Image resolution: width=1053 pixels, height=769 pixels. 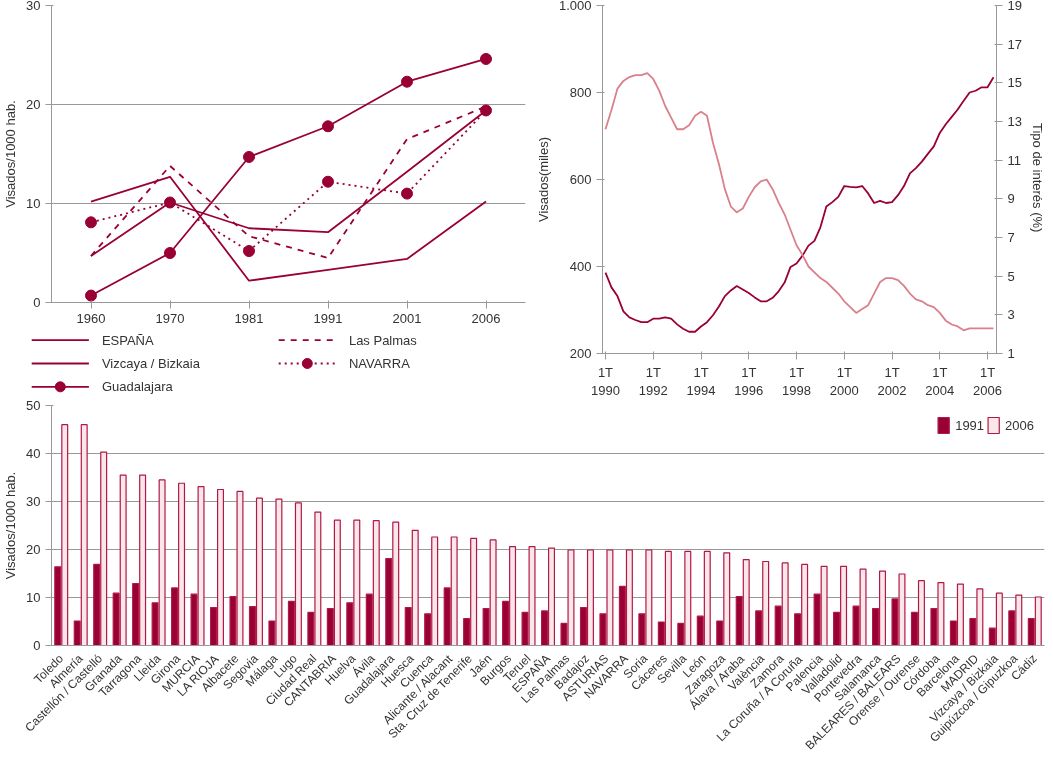 What do you see at coordinates (605, 381) in the screenshot?
I see `x-tick-label: 1T 1990` at bounding box center [605, 381].